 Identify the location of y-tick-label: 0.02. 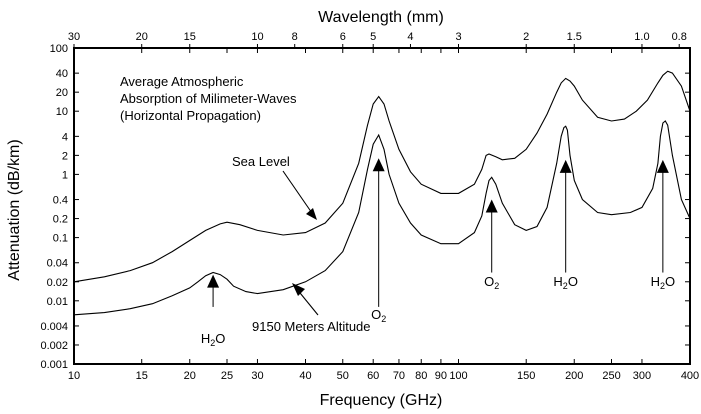
(57, 283).